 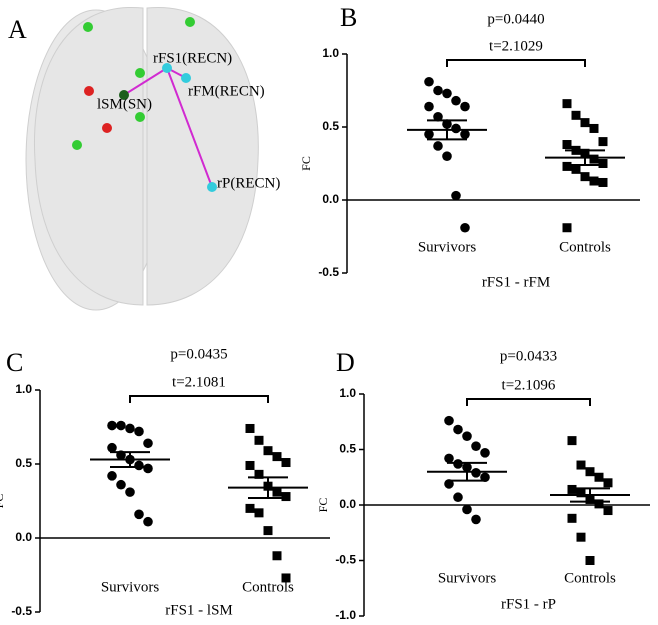 What do you see at coordinates (528, 356) in the screenshot?
I see `p-value: p=0.0433` at bounding box center [528, 356].